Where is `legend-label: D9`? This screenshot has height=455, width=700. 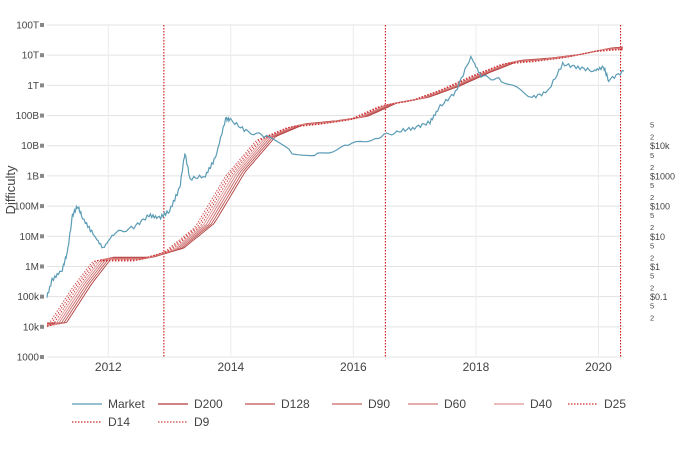 legend-label: D9 is located at coordinates (202, 422).